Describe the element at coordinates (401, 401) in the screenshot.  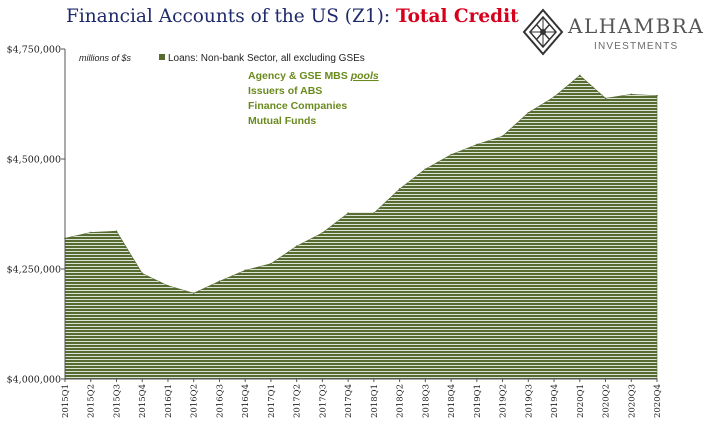
I see `x-tick-label: 2018Q2` at that location.